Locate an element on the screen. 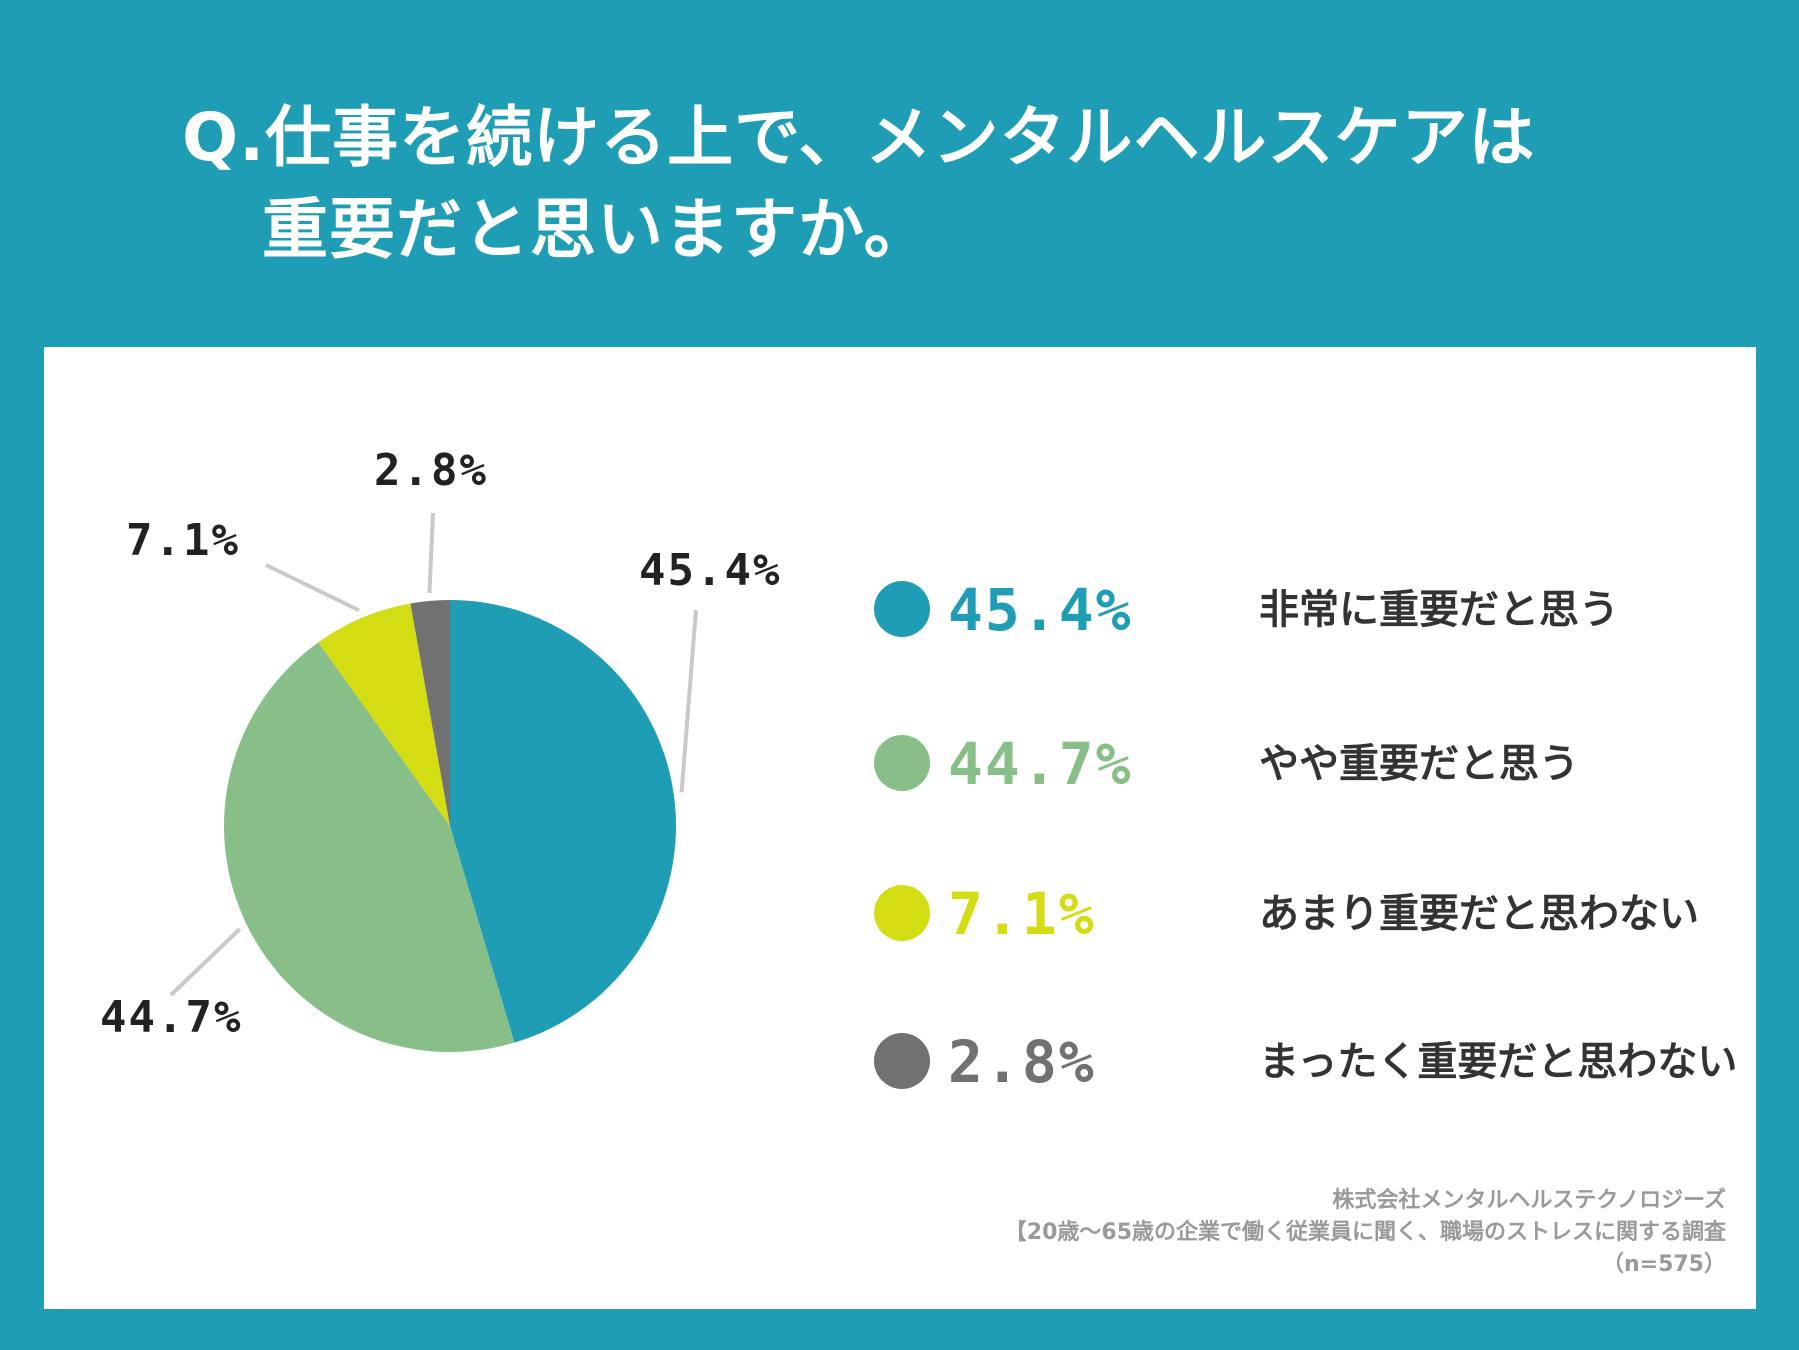 Image resolution: width=1799 pixels, height=1350 pixels. source-line-2: 【20歳～65歳の企業で働く従業員に聞く、職場のストレスに関する調査 is located at coordinates (1365, 1232).